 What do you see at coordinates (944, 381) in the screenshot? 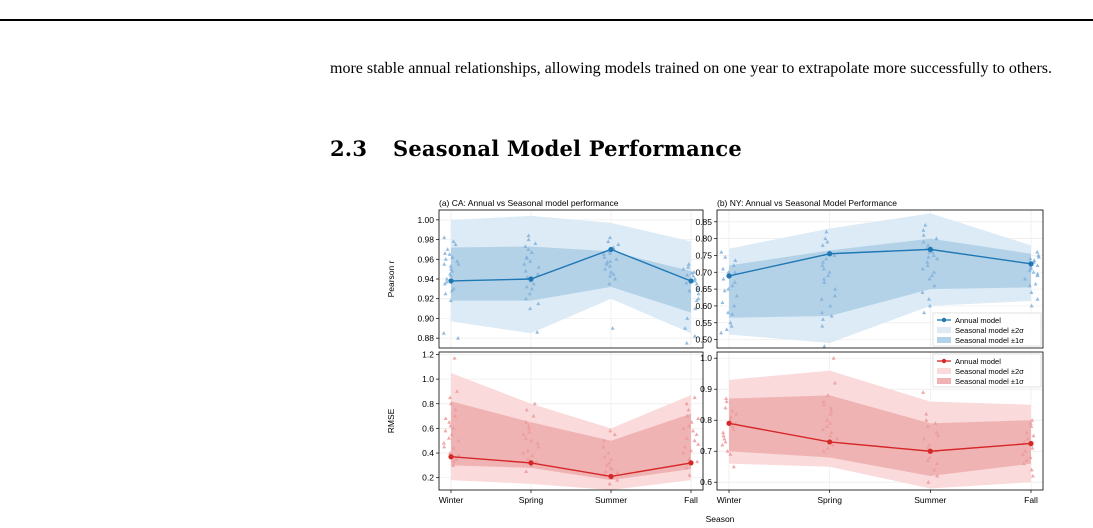
I see `legend-band1-swatch` at bounding box center [944, 381].